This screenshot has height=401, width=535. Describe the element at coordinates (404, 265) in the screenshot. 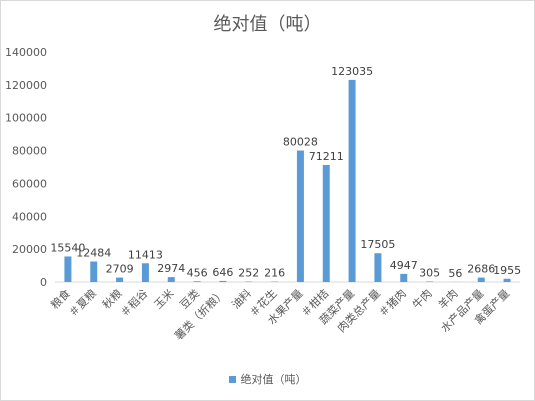

I see `data-label: 4947` at that location.